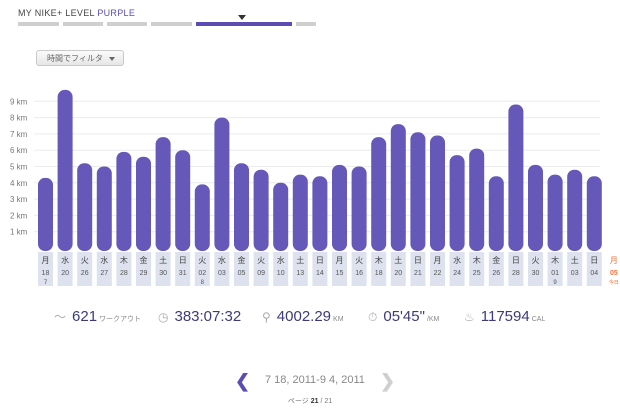 The image size is (620, 410). What do you see at coordinates (116, 13) in the screenshot?
I see `level-name: PURPLE` at bounding box center [116, 13].